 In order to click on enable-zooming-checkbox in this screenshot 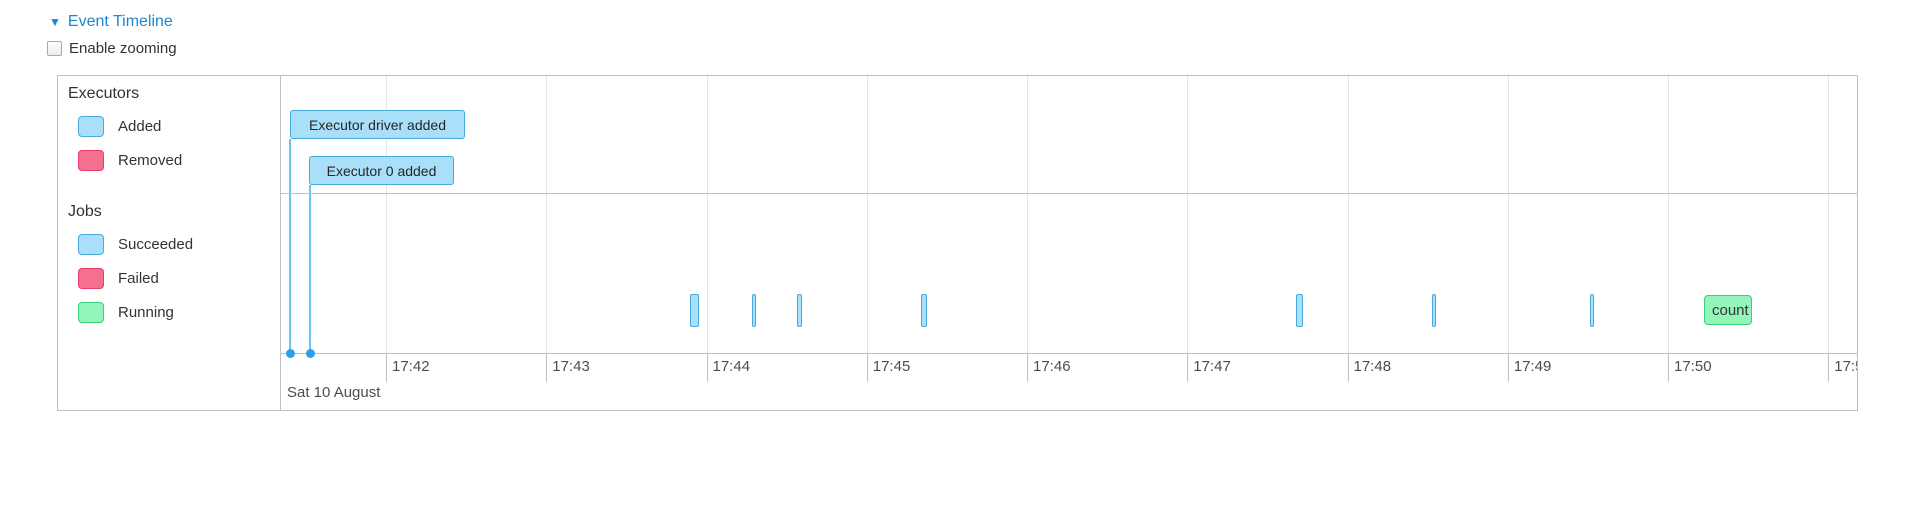, I will do `click(54, 48)`.